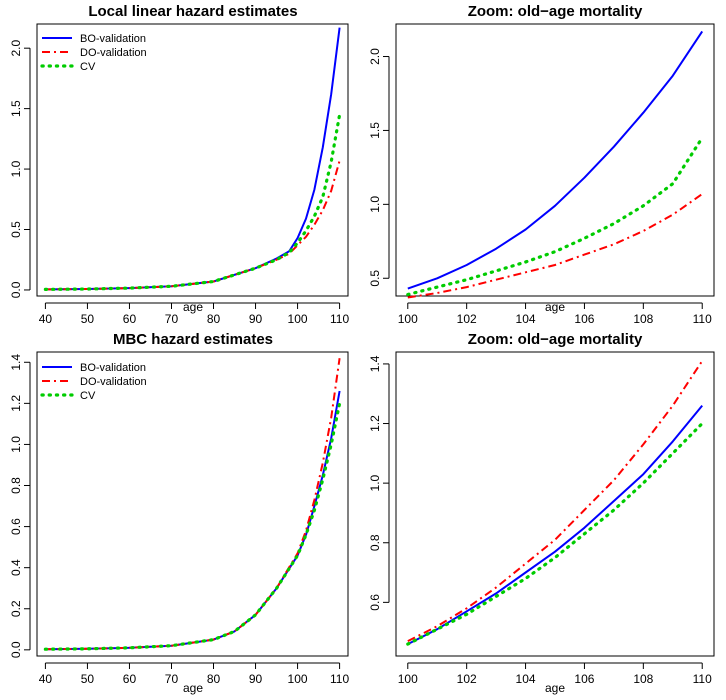 This screenshot has width=726, height=700. Describe the element at coordinates (16, 608) in the screenshot. I see `y-tick-label: 0.2` at that location.